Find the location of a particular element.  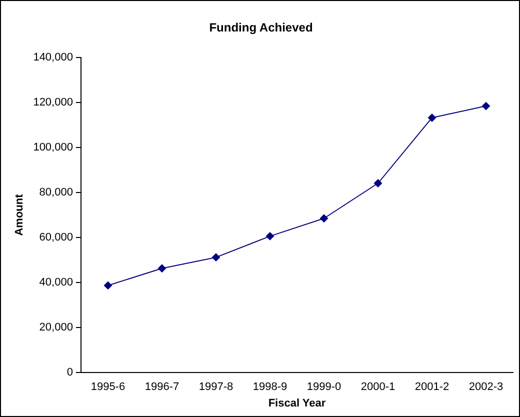

x-tick-label: 1996-7 is located at coordinates (162, 387).